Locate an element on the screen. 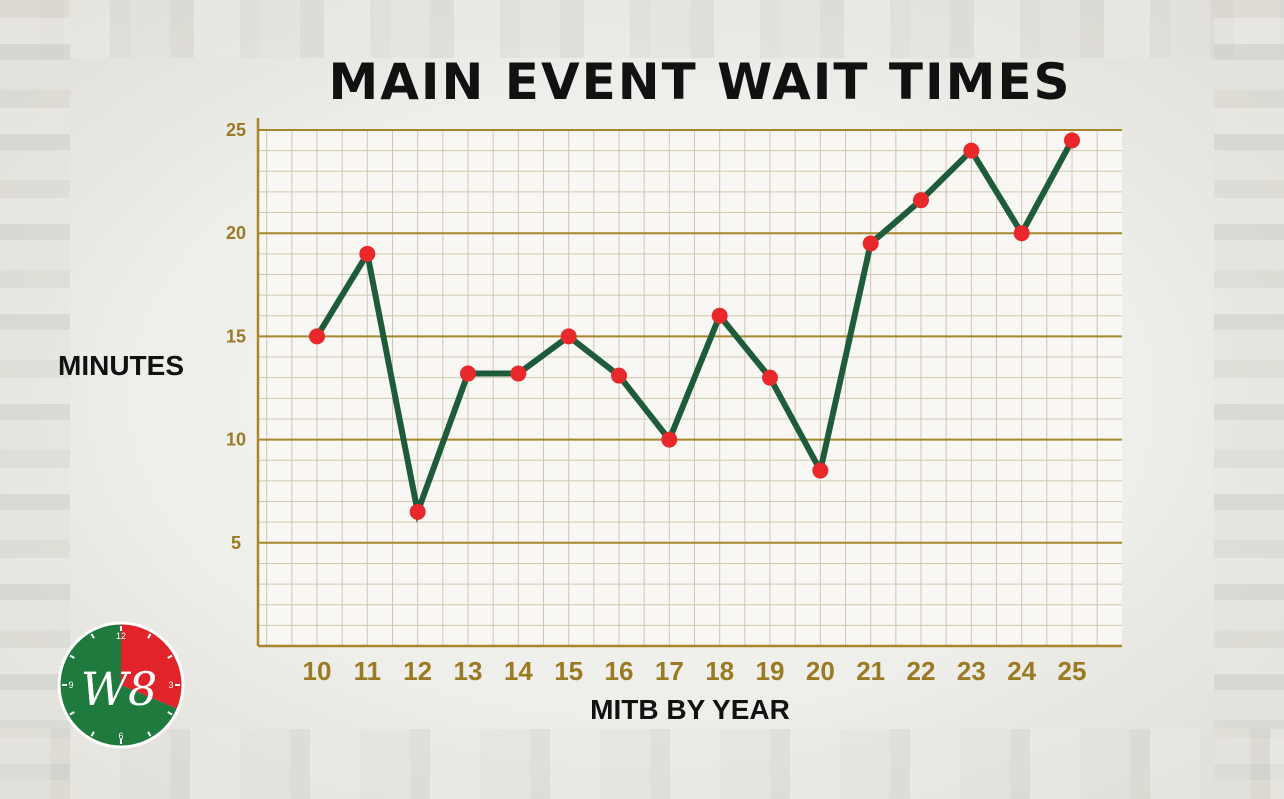 This screenshot has width=1284, height=799. y-tick-labels: 5 10 15 20 25 is located at coordinates (236, 336).